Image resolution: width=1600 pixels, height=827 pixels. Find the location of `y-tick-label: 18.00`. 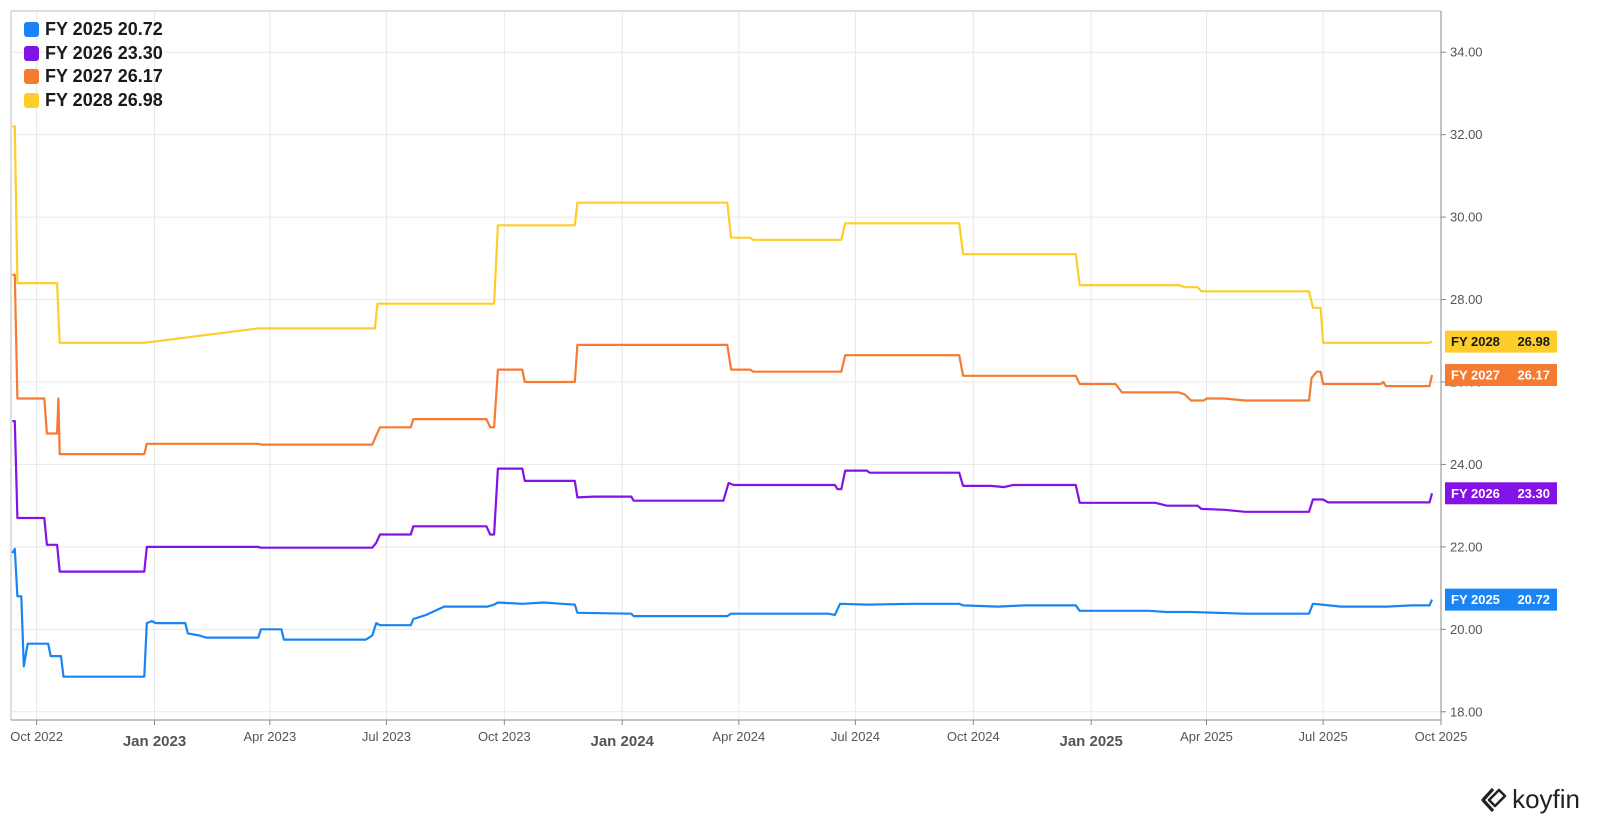

y-tick-label: 18.00 is located at coordinates (1466, 711).